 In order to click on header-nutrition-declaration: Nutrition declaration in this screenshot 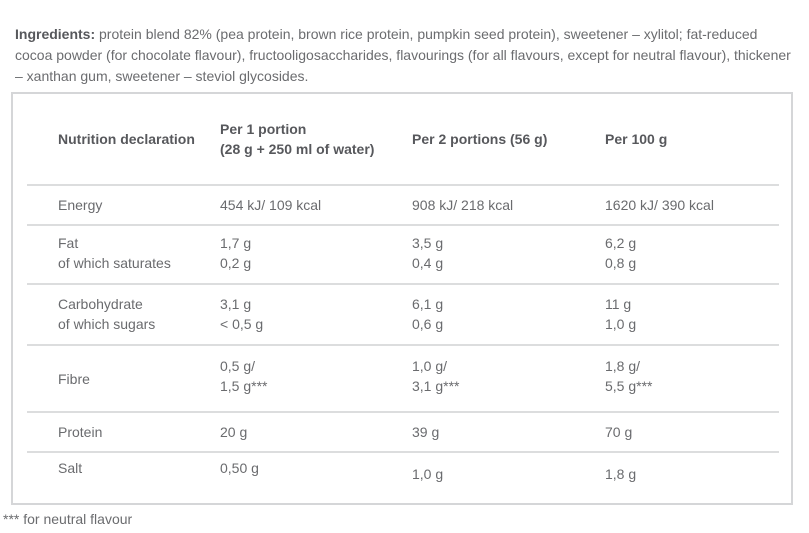, I will do `click(126, 139)`.